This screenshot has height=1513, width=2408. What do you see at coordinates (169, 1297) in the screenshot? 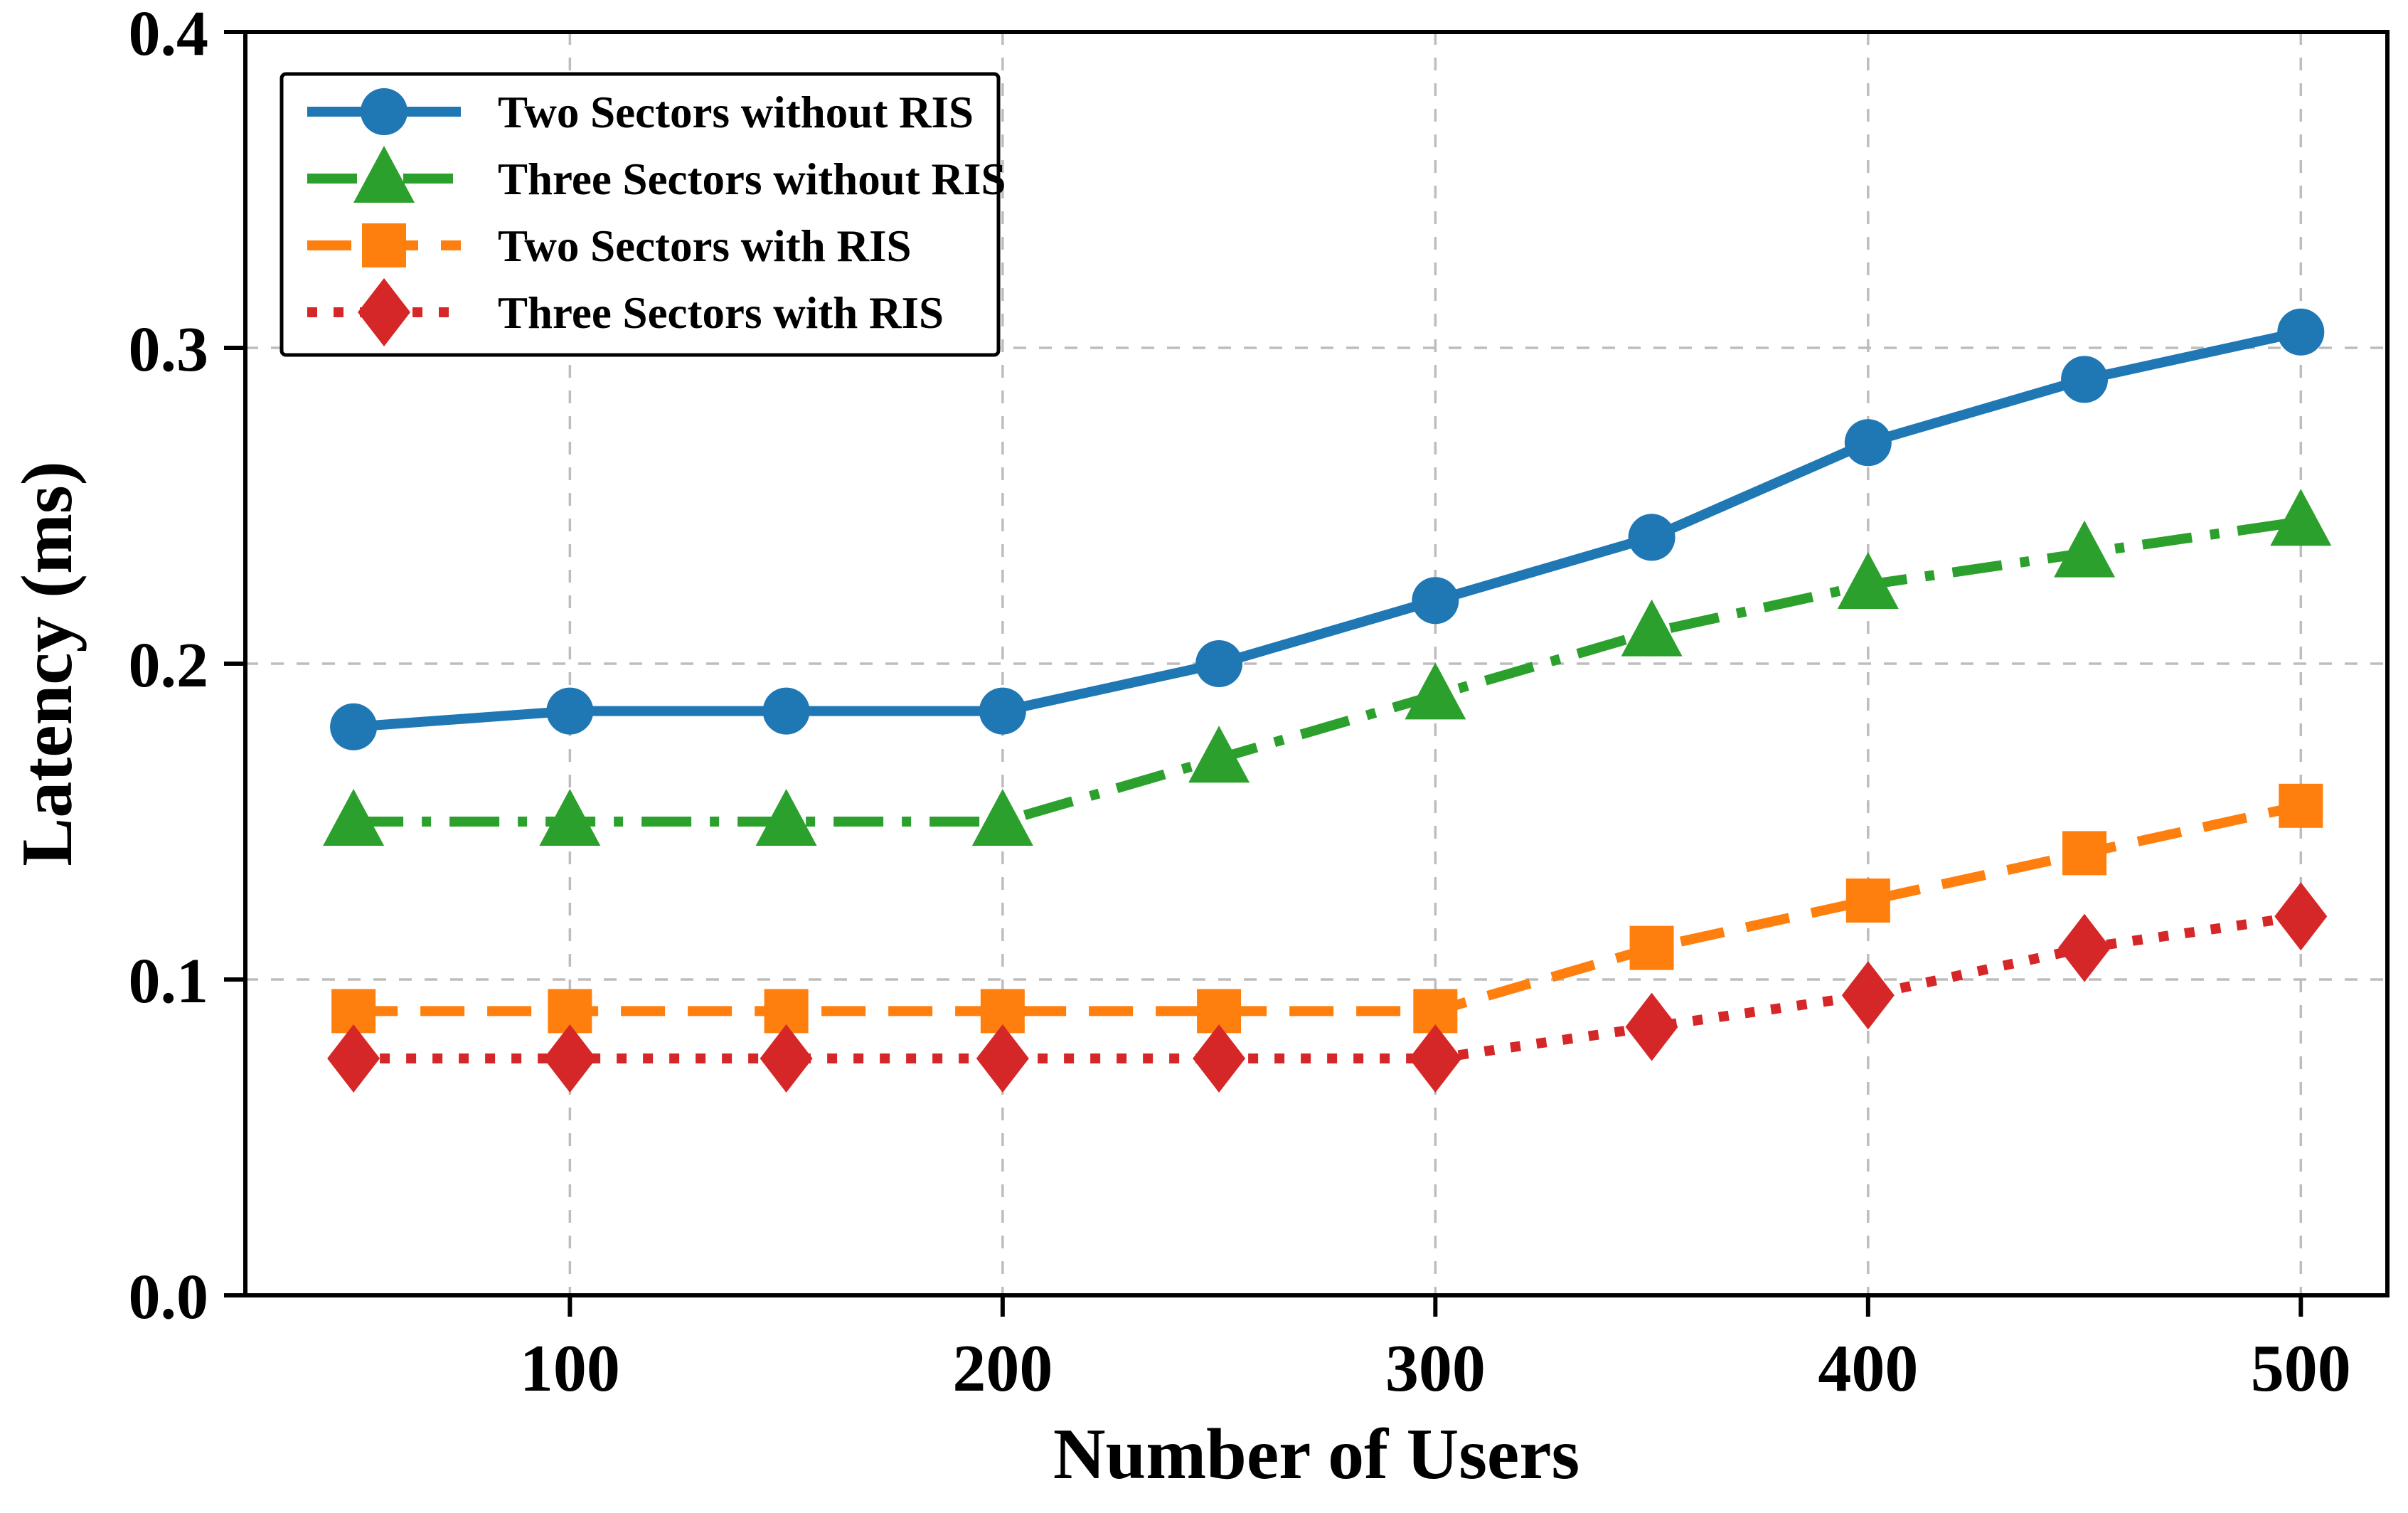
I see `y-tick-label: 0.0` at bounding box center [169, 1297].